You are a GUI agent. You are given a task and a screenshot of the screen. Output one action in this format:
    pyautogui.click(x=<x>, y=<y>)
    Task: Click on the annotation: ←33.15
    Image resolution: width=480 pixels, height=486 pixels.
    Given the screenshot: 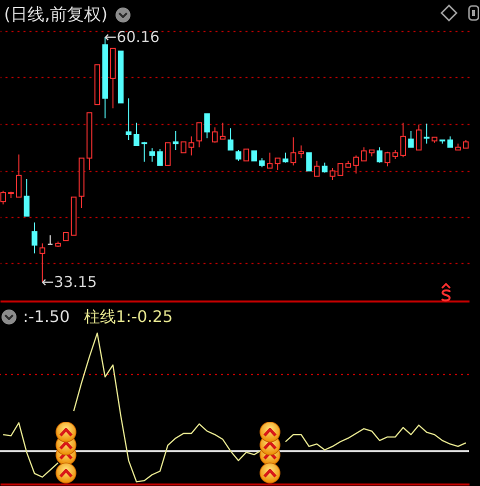 What is the action you would take?
    pyautogui.click(x=69, y=281)
    